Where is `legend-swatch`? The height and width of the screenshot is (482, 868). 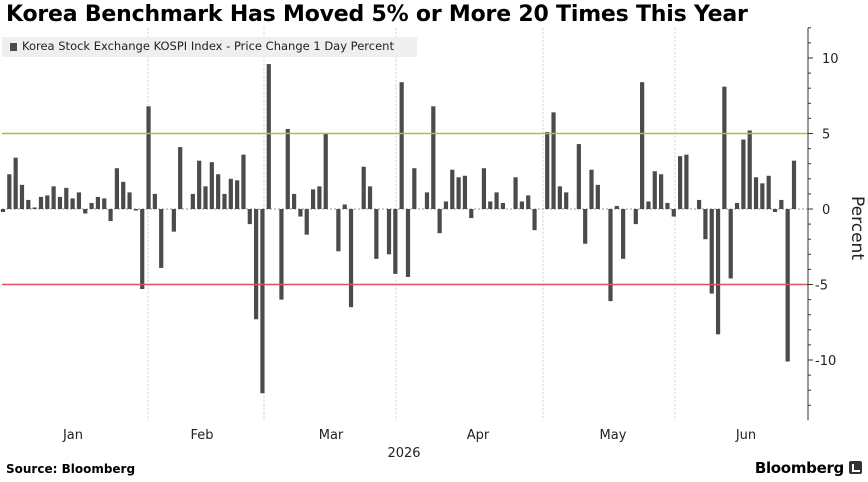
legend-swatch is located at coordinates (13, 47).